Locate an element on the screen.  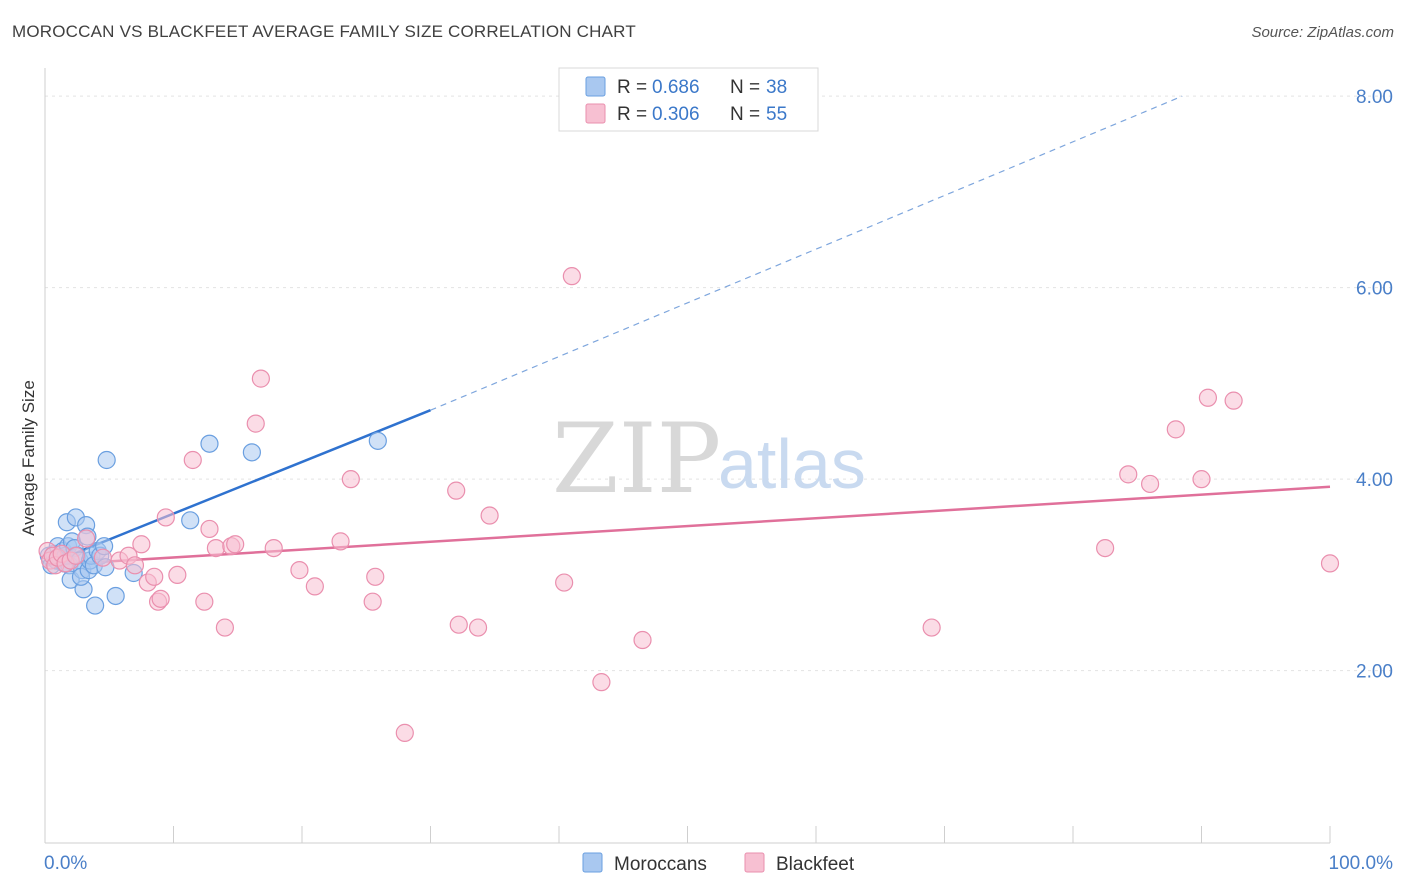
legend-stats: R = 0.686 N = 38 R = 0.306 N = 55 is located at coordinates (688, 99).